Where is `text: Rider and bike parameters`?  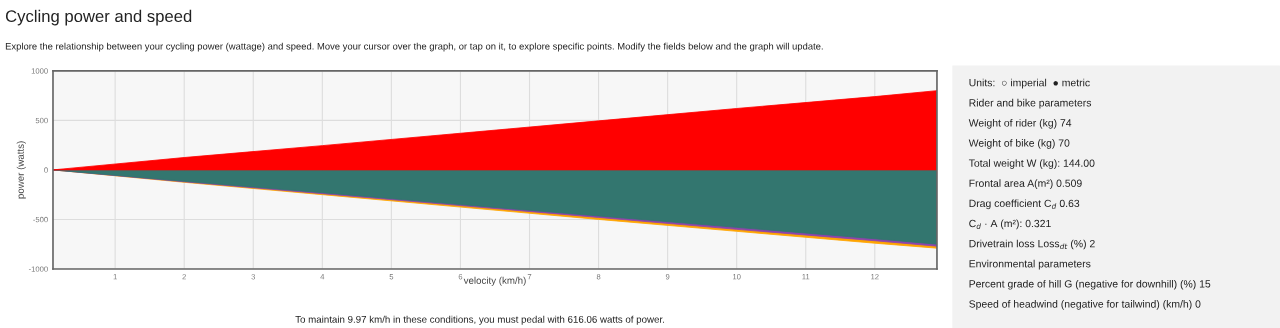 text: Rider and bike parameters is located at coordinates (1030, 103).